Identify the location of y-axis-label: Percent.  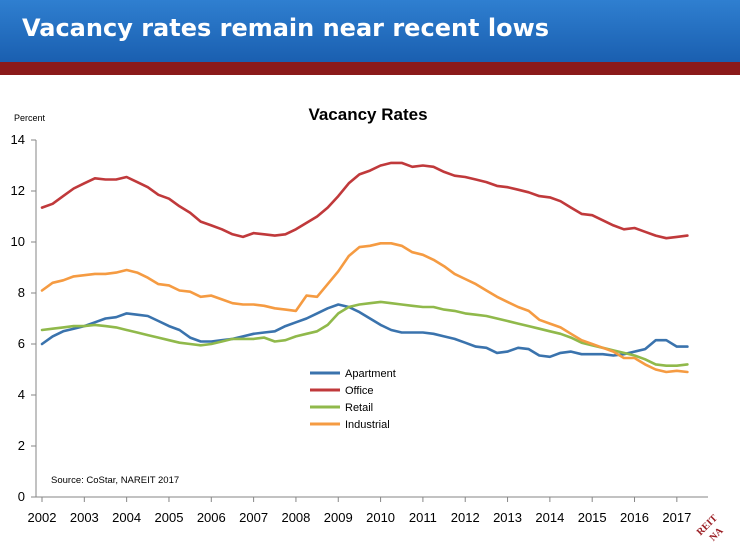
(30, 118).